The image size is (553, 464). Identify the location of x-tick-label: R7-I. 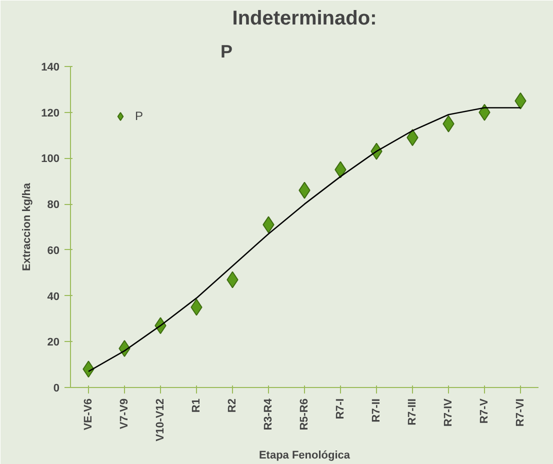
(340, 409).